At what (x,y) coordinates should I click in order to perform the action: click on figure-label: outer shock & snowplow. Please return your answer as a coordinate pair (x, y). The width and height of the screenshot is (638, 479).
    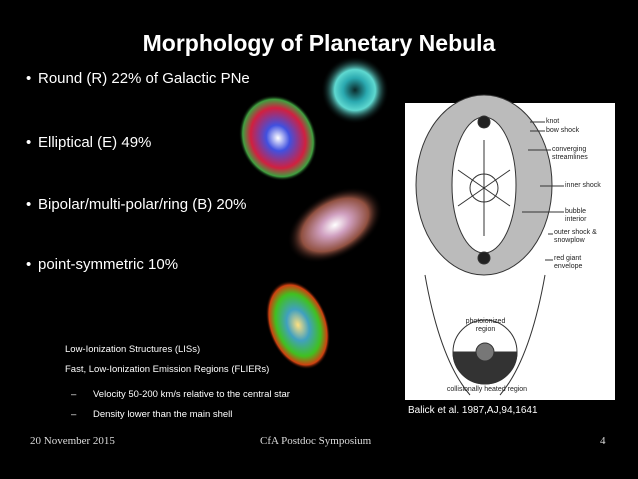
    Looking at the image, I should click on (575, 236).